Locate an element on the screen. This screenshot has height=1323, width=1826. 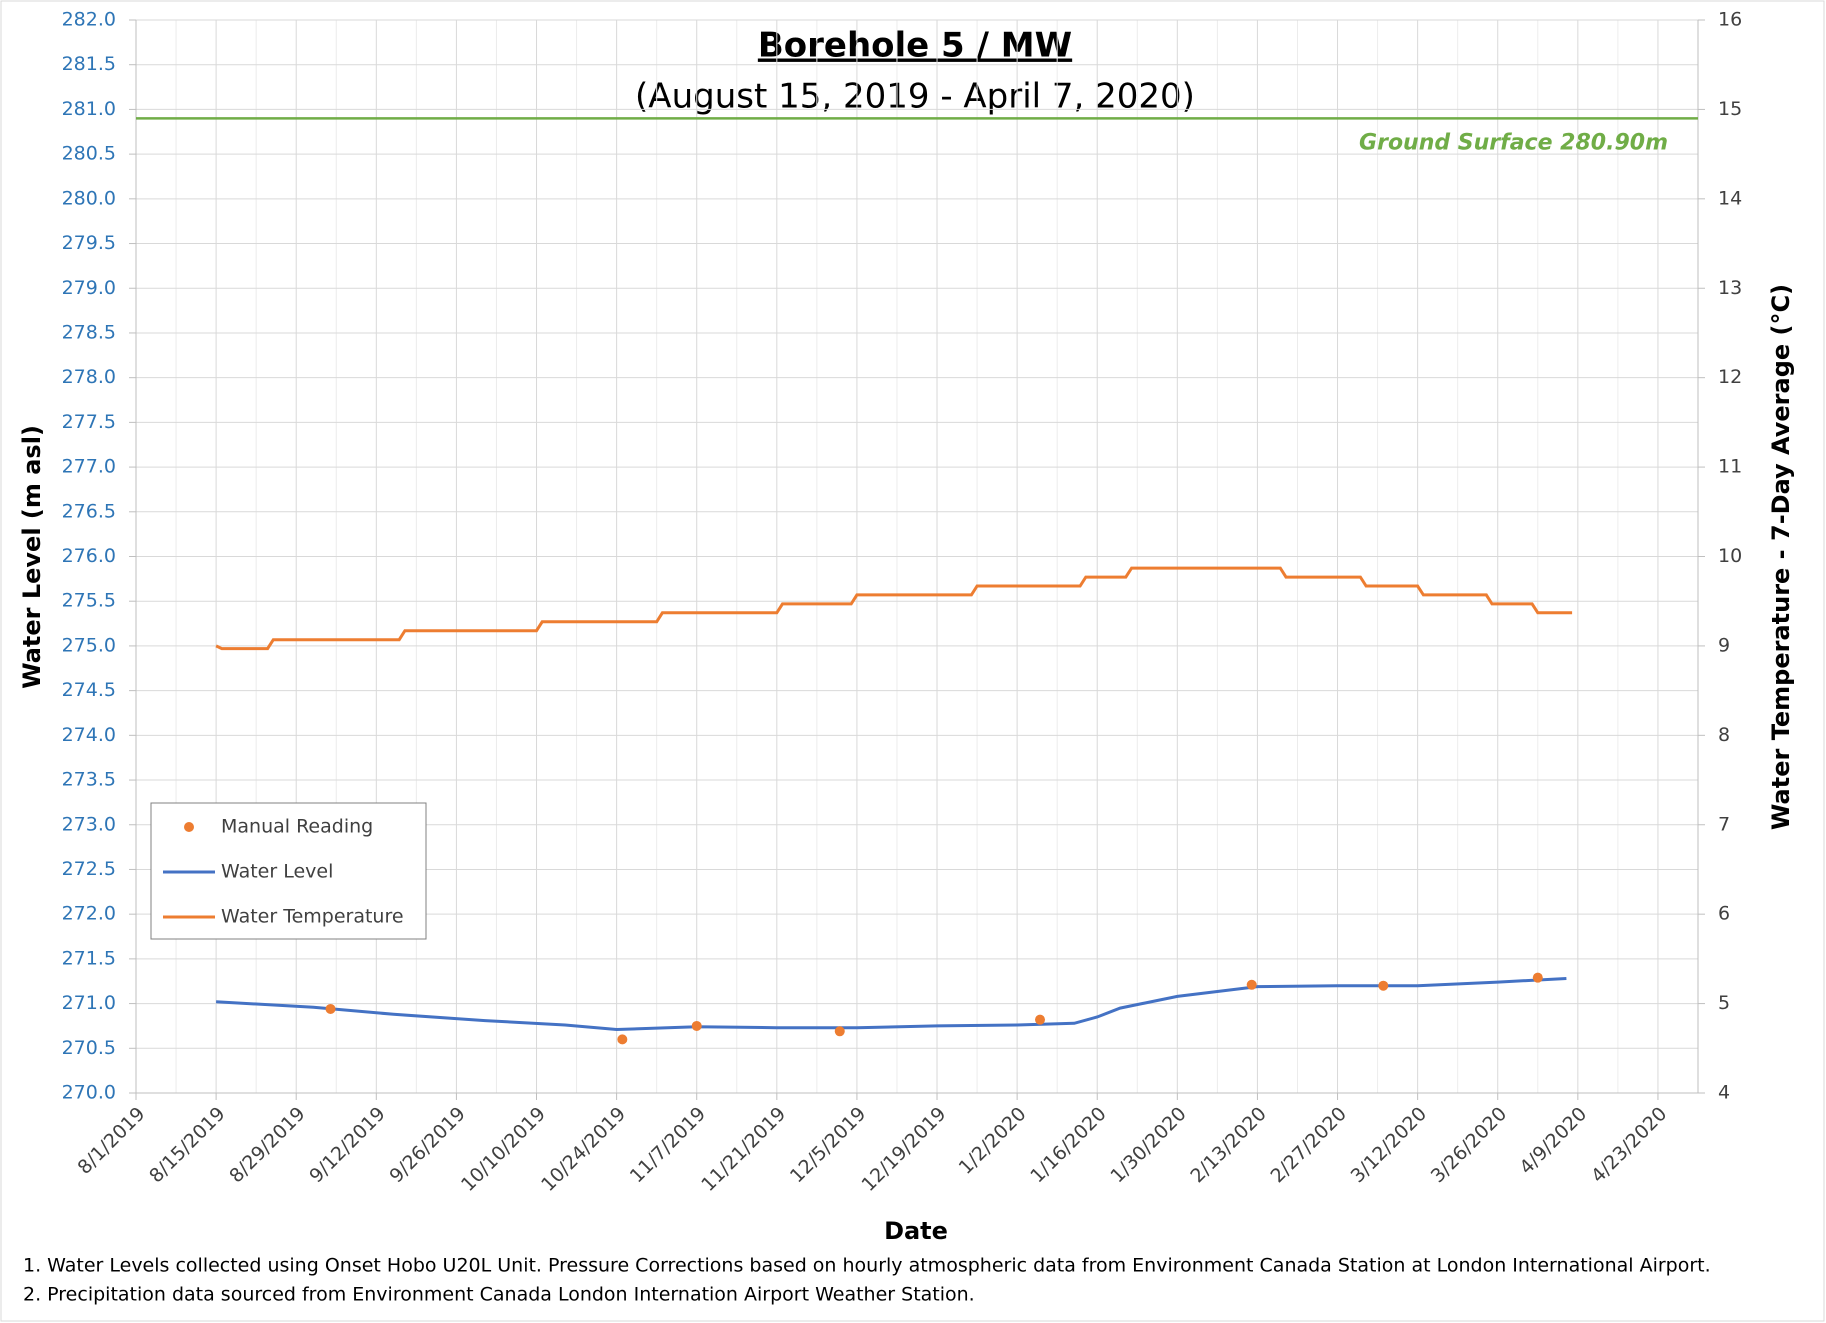
y2-tick-label: 11 is located at coordinates (1730, 467).